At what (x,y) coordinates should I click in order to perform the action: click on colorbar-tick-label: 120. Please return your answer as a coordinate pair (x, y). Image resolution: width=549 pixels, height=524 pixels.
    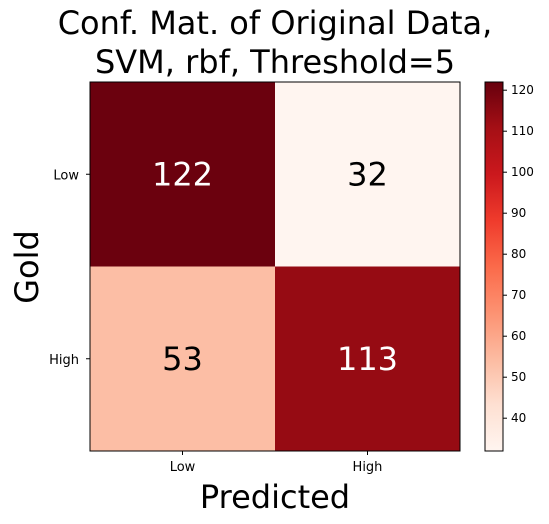
    Looking at the image, I should click on (522, 90).